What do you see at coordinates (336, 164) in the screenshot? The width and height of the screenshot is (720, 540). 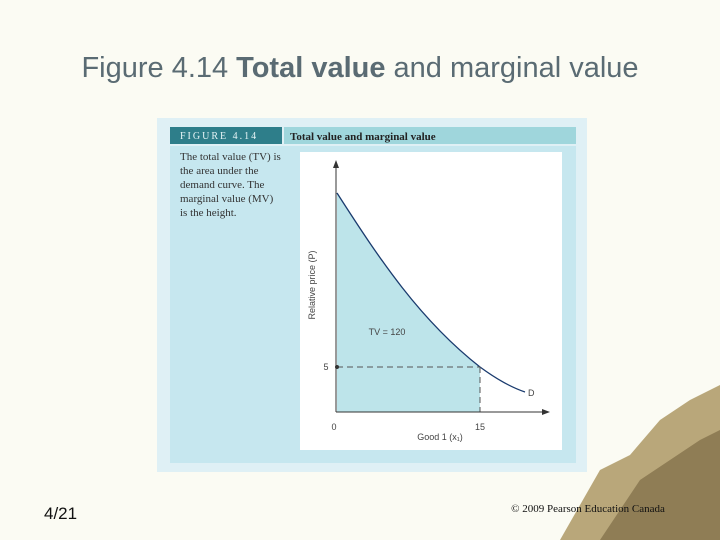 I see `y-arrow` at bounding box center [336, 164].